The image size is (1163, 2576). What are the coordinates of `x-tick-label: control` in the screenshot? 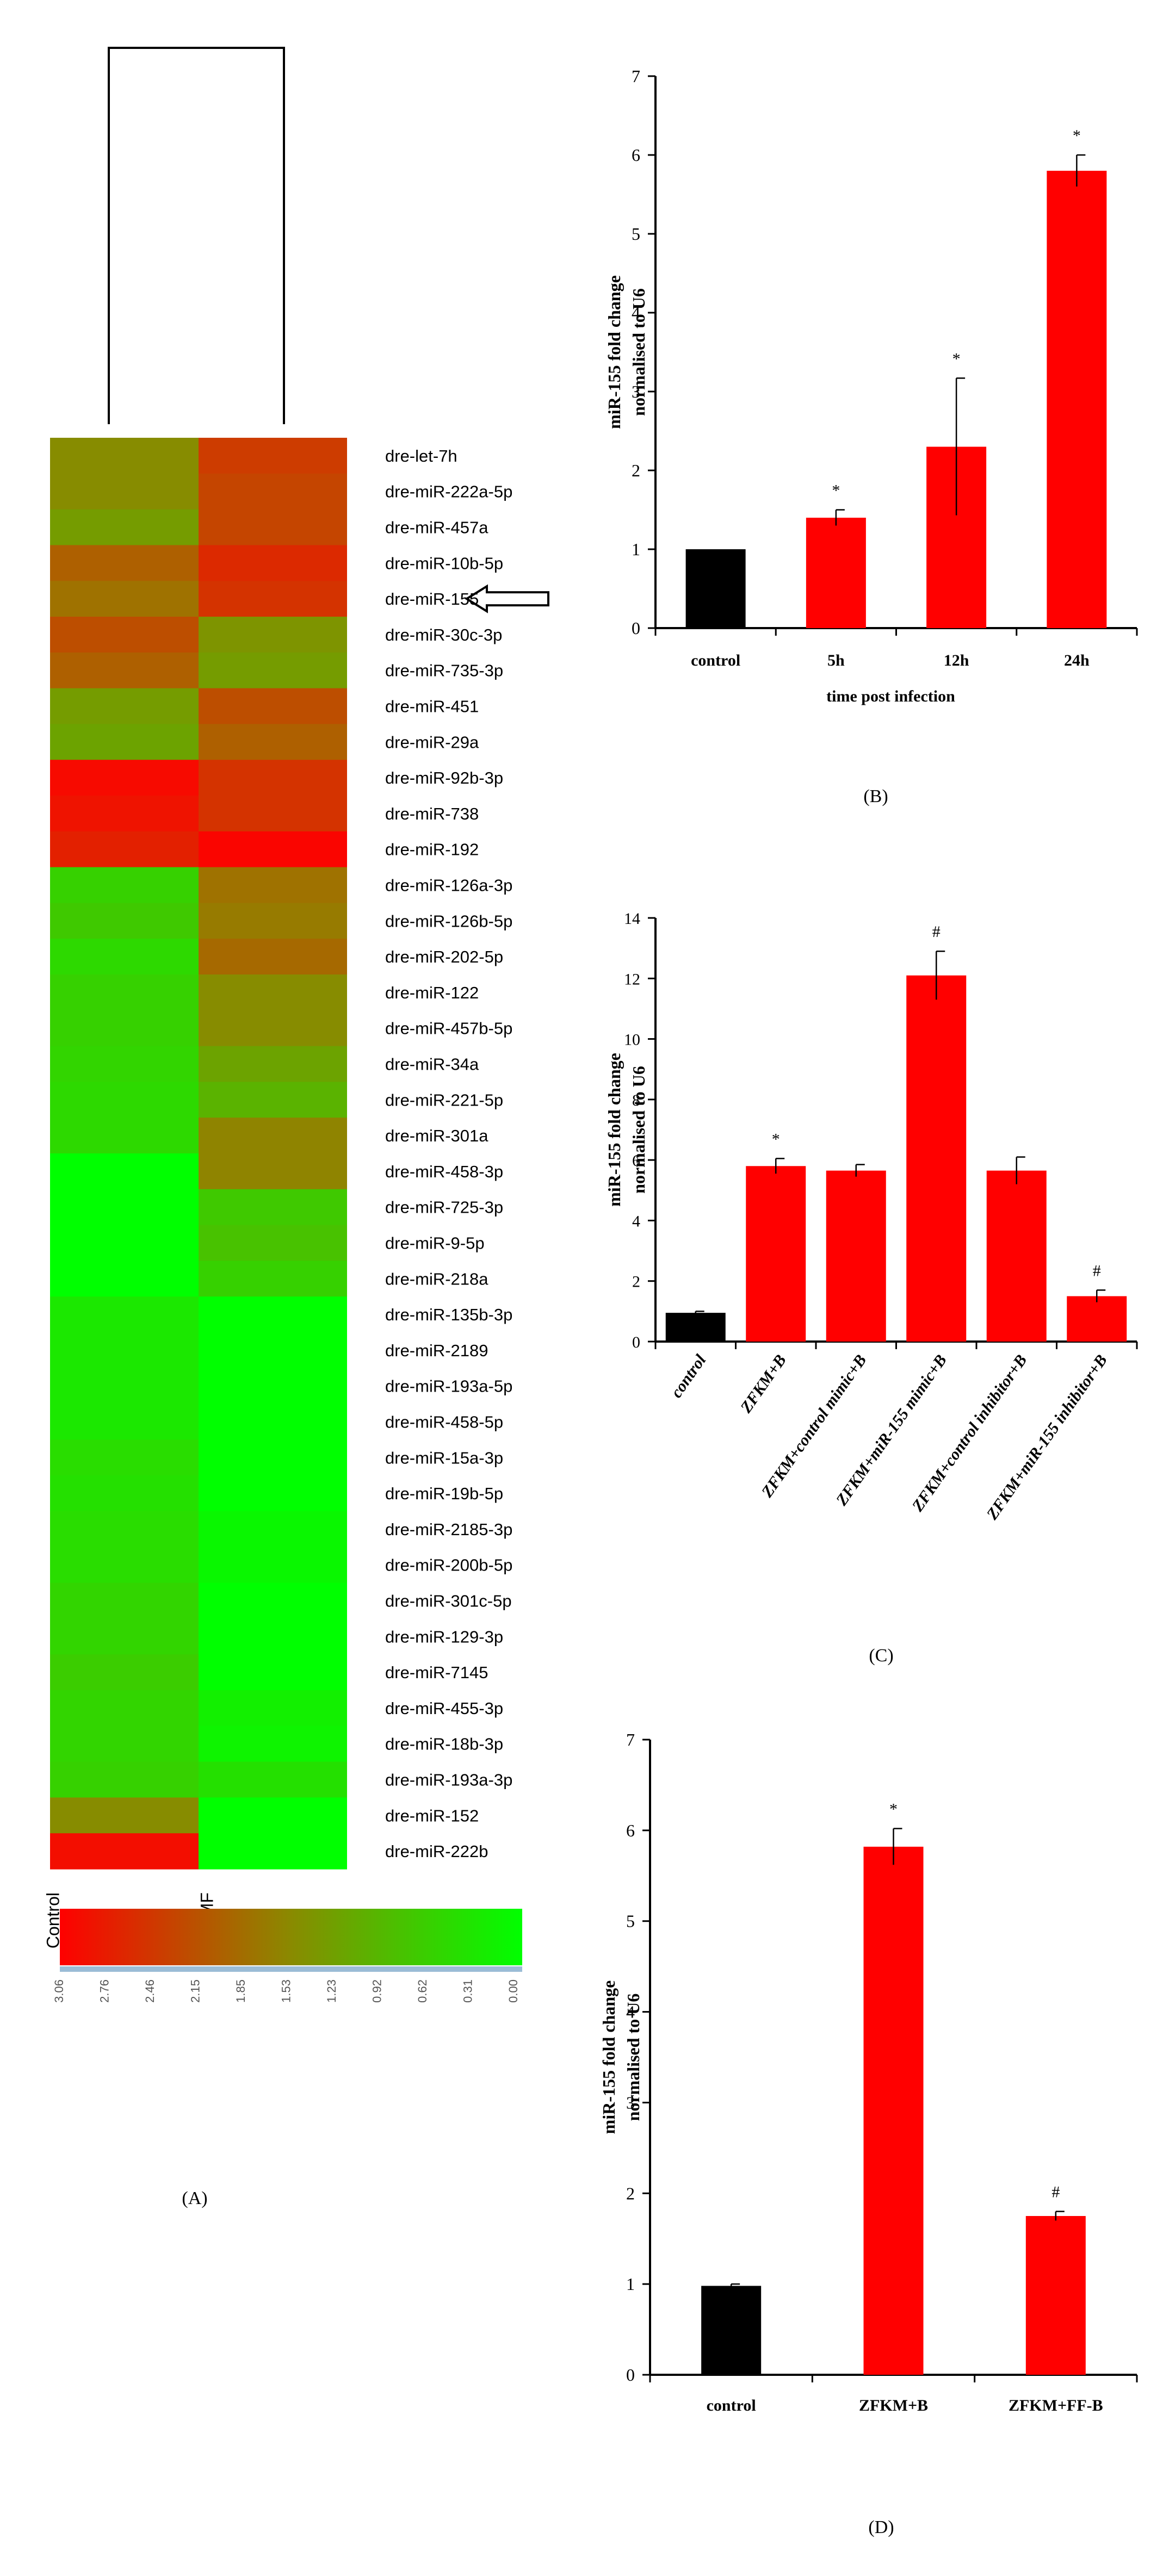 It's located at (715, 660).